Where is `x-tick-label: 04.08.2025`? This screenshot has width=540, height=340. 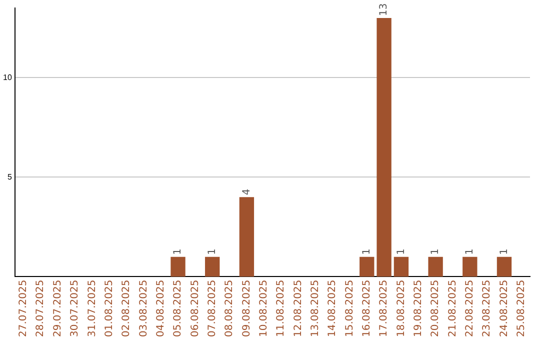
x-tick-label: 04.08.2025 is located at coordinates (160, 309).